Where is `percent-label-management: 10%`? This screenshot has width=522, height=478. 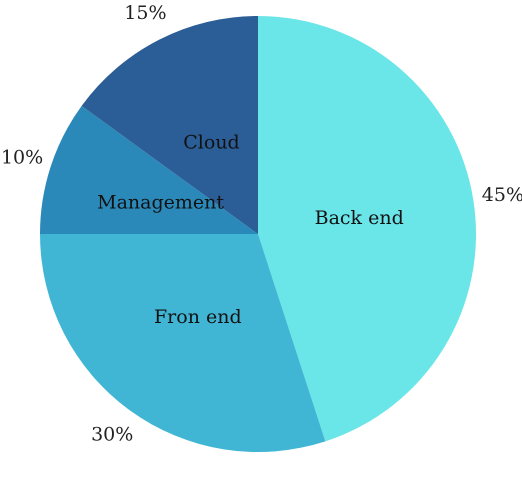
percent-label-management: 10% is located at coordinates (22, 157).